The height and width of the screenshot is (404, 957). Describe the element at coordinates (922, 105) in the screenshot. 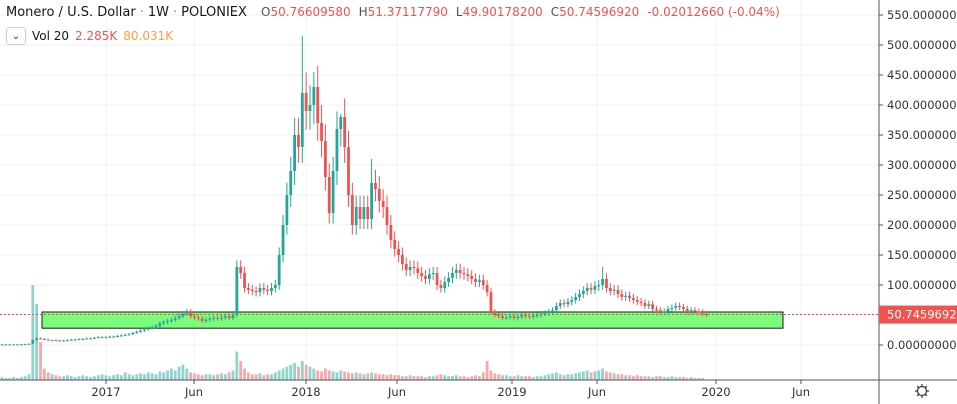

I see `price-tick-label: 400.00000000` at that location.